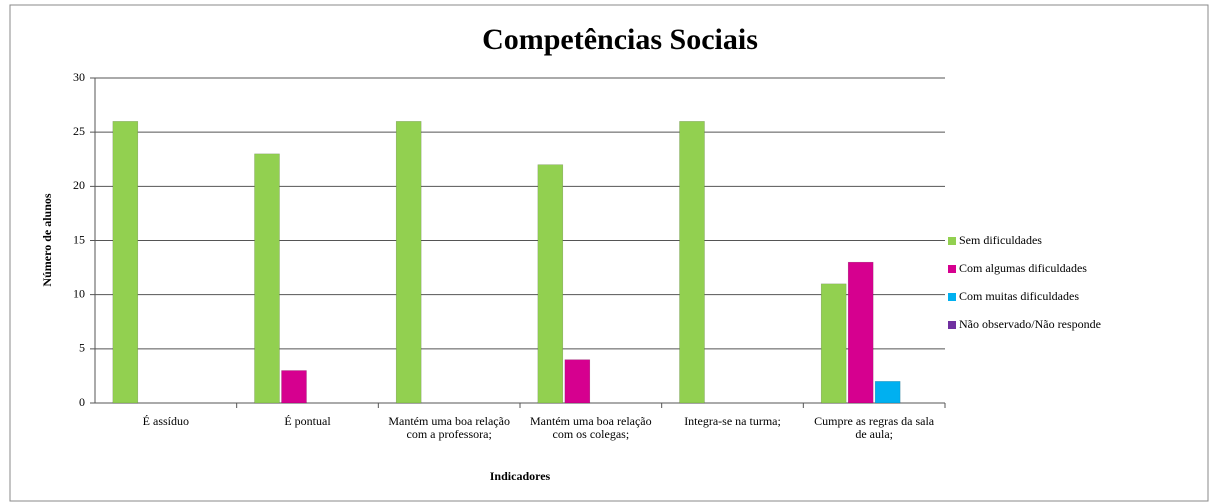 The image size is (1209, 502). I want to click on y-tick-label: 10, so click(79, 293).